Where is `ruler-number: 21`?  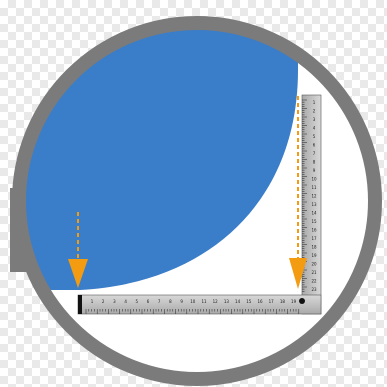 ruler-number: 21 is located at coordinates (314, 272).